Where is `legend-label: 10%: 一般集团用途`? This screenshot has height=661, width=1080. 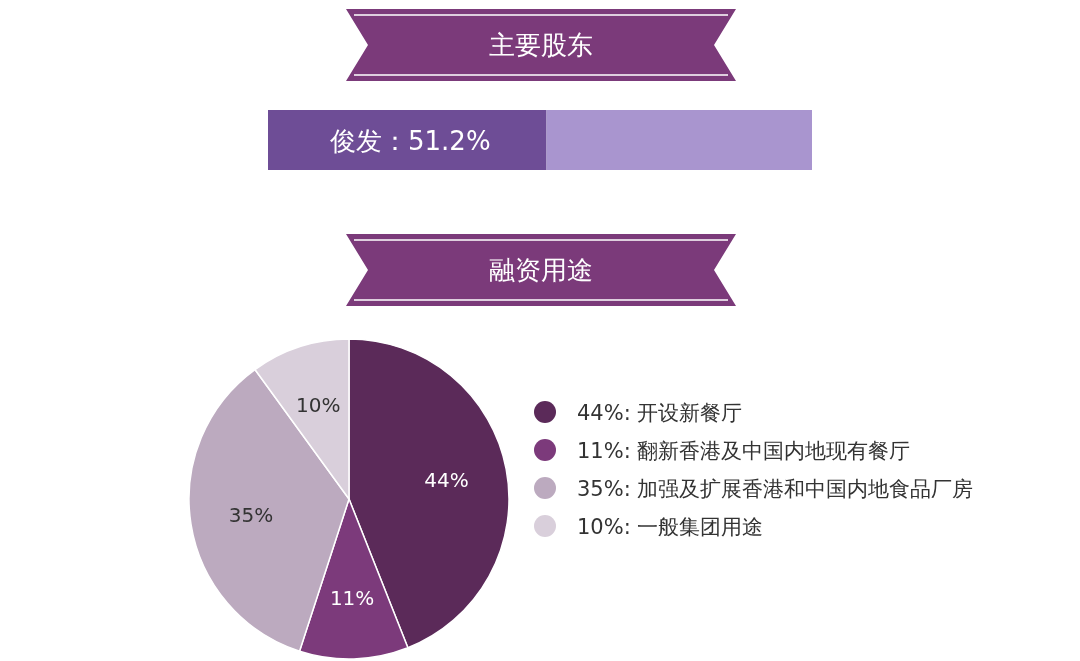 legend-label: 10%: 一般集团用途 is located at coordinates (670, 527).